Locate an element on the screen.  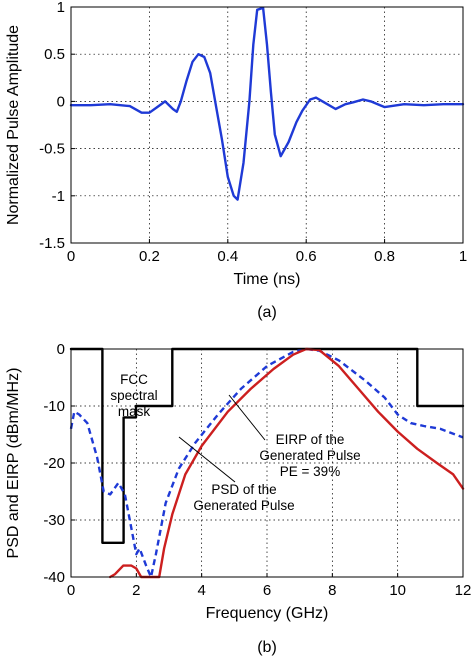
y-tick-label: -30 is located at coordinates (54, 520).